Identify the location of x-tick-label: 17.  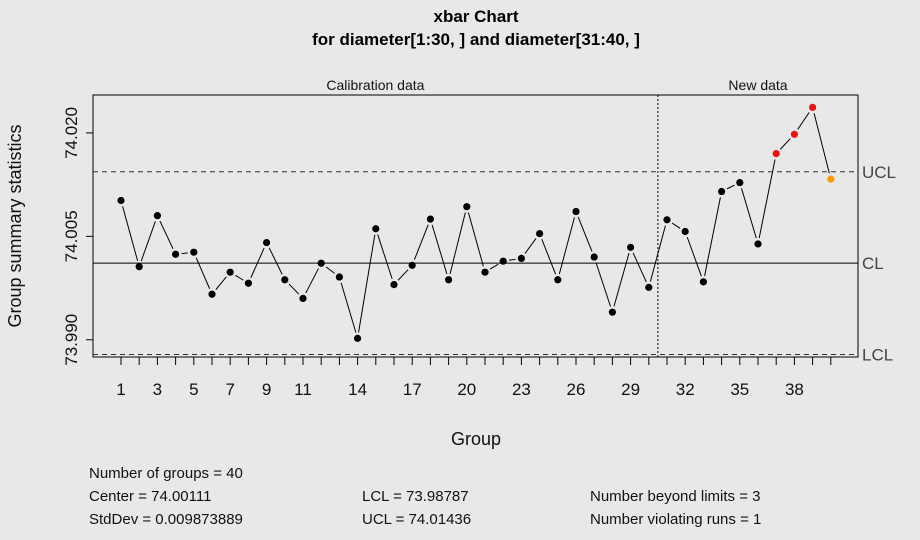
(412, 389).